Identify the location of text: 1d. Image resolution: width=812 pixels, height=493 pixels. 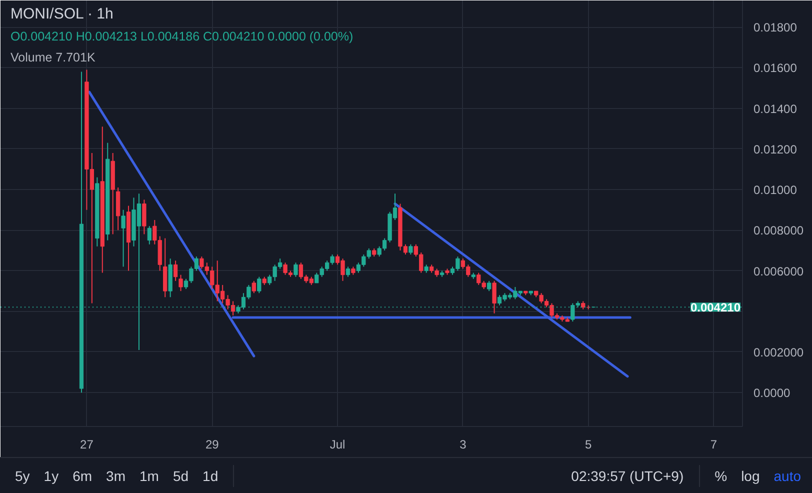
(211, 476).